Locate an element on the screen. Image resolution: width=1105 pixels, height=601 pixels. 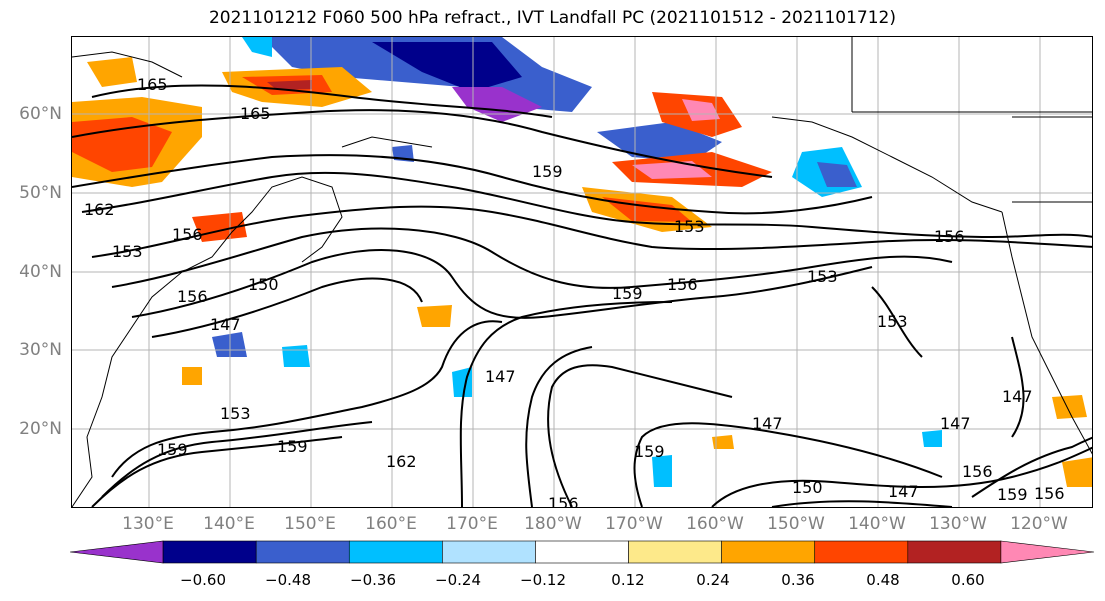
lat-label: 40°N is located at coordinates (40, 272).